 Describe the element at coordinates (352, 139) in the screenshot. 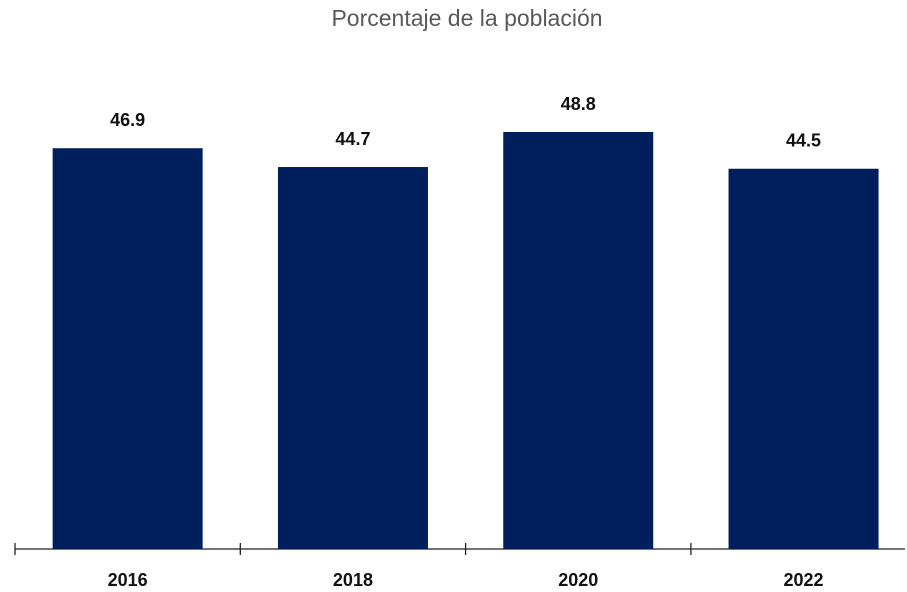

I see `data-label: 44.7` at that location.